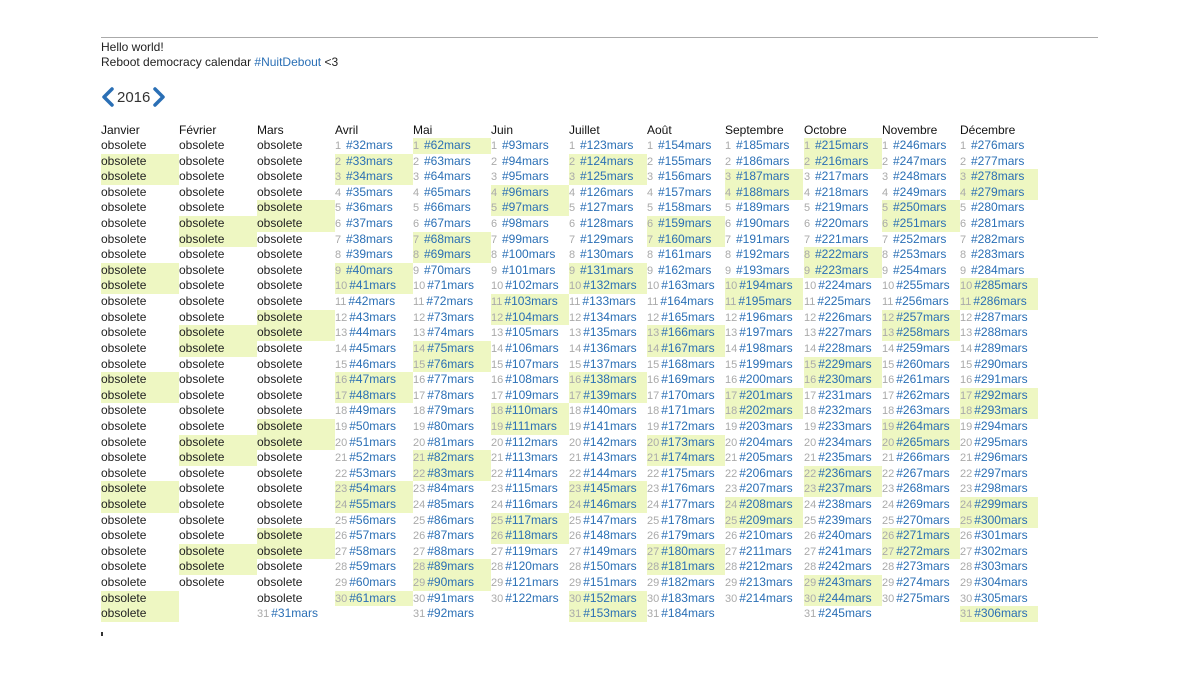  What do you see at coordinates (450, 457) in the screenshot?
I see `hashtag-link: #82mars` at bounding box center [450, 457].